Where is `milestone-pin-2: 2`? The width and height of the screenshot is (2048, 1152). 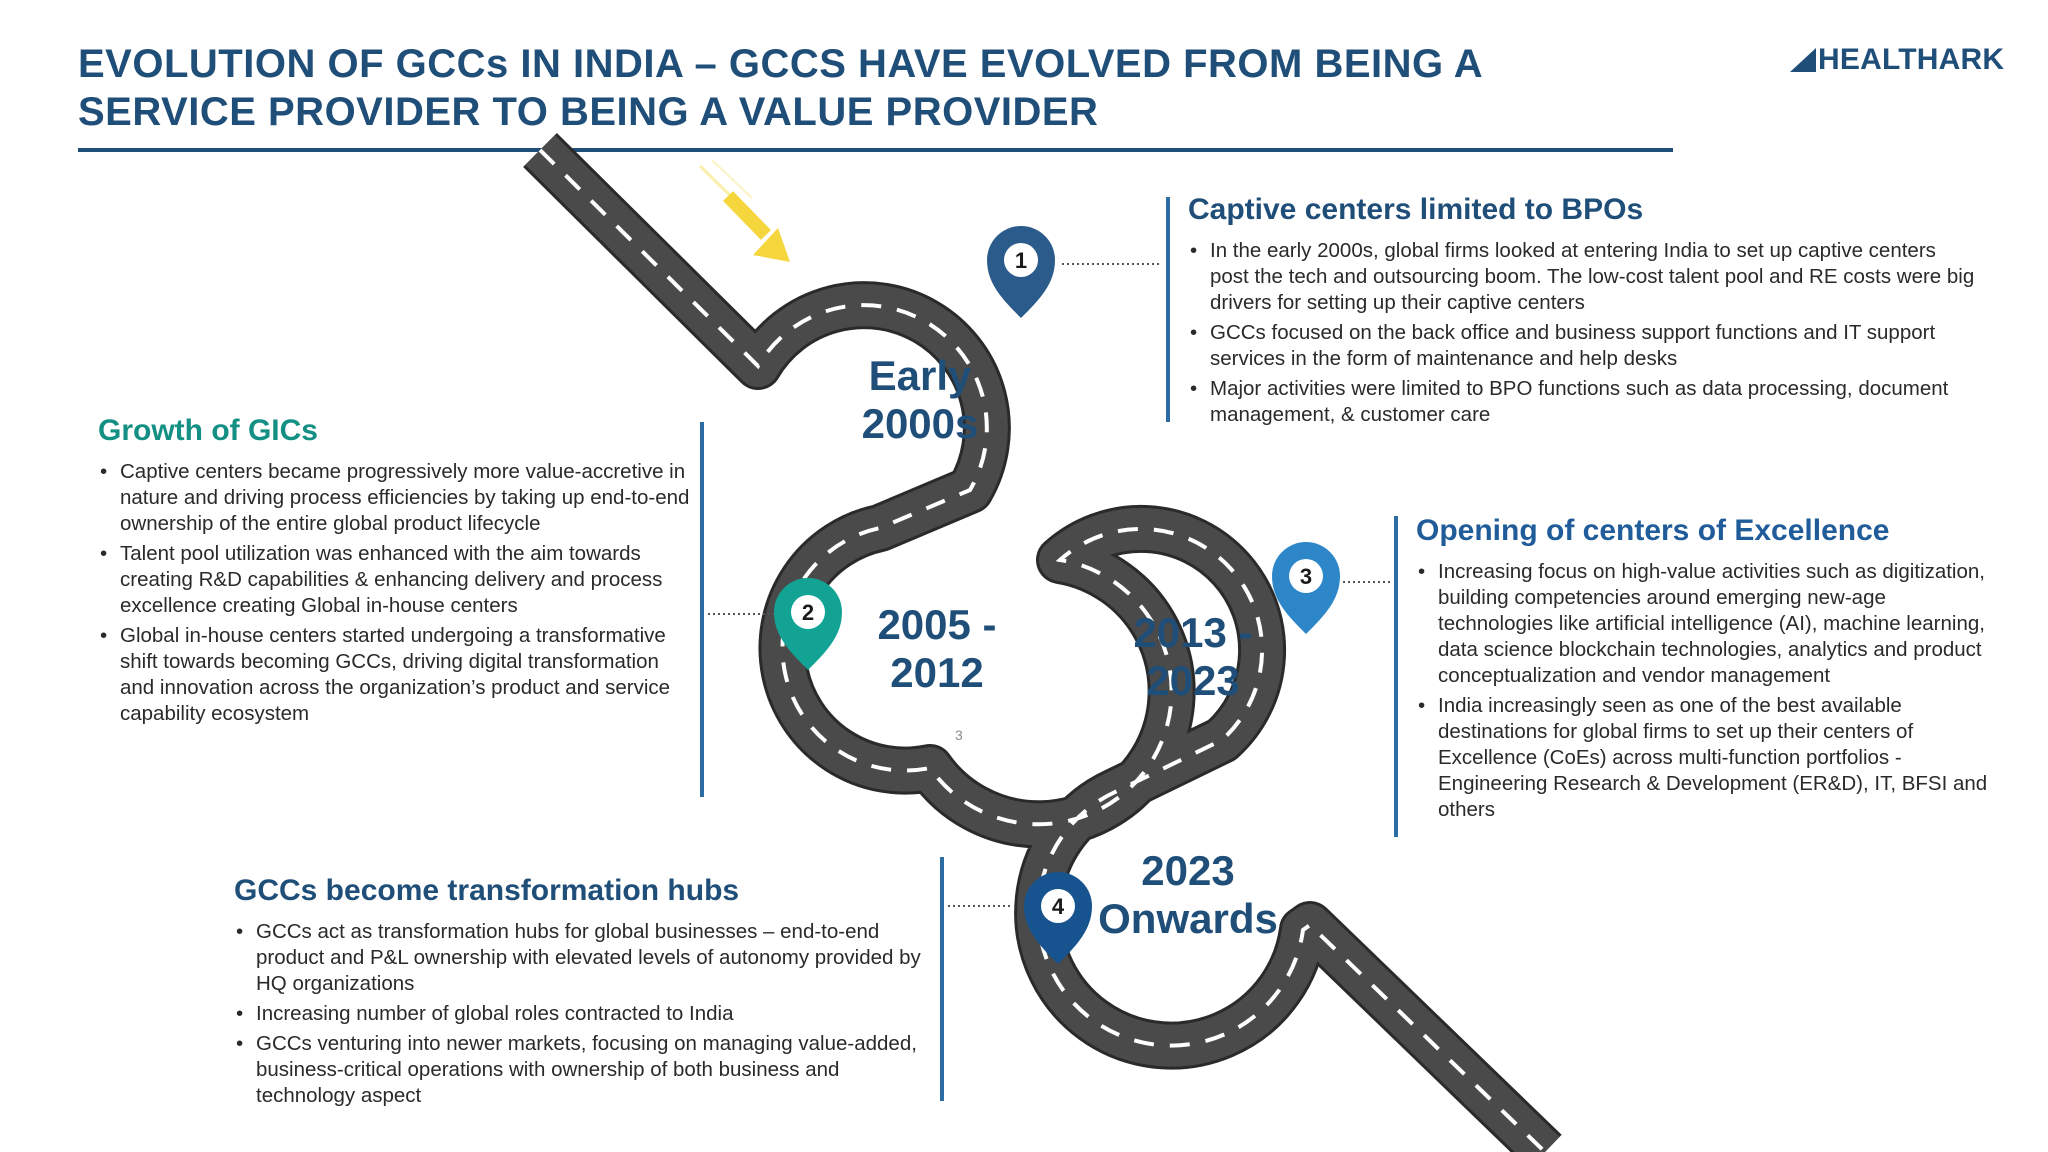
milestone-pin-2: 2 is located at coordinates (808, 624).